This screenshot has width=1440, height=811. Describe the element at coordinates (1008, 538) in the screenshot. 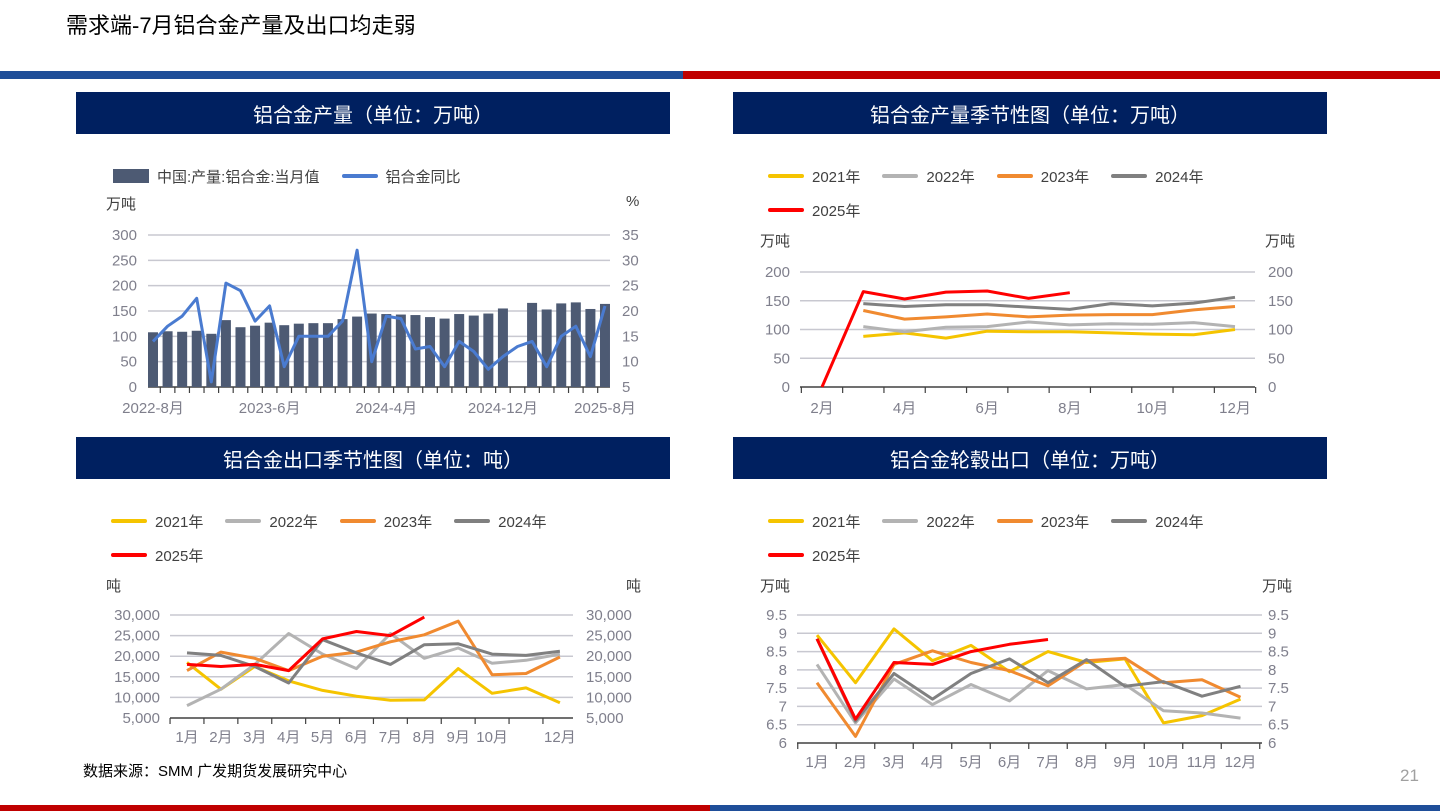

I see `legend-wheel-export: 2021年 2022年 2023年 2024年 2025年` at that location.